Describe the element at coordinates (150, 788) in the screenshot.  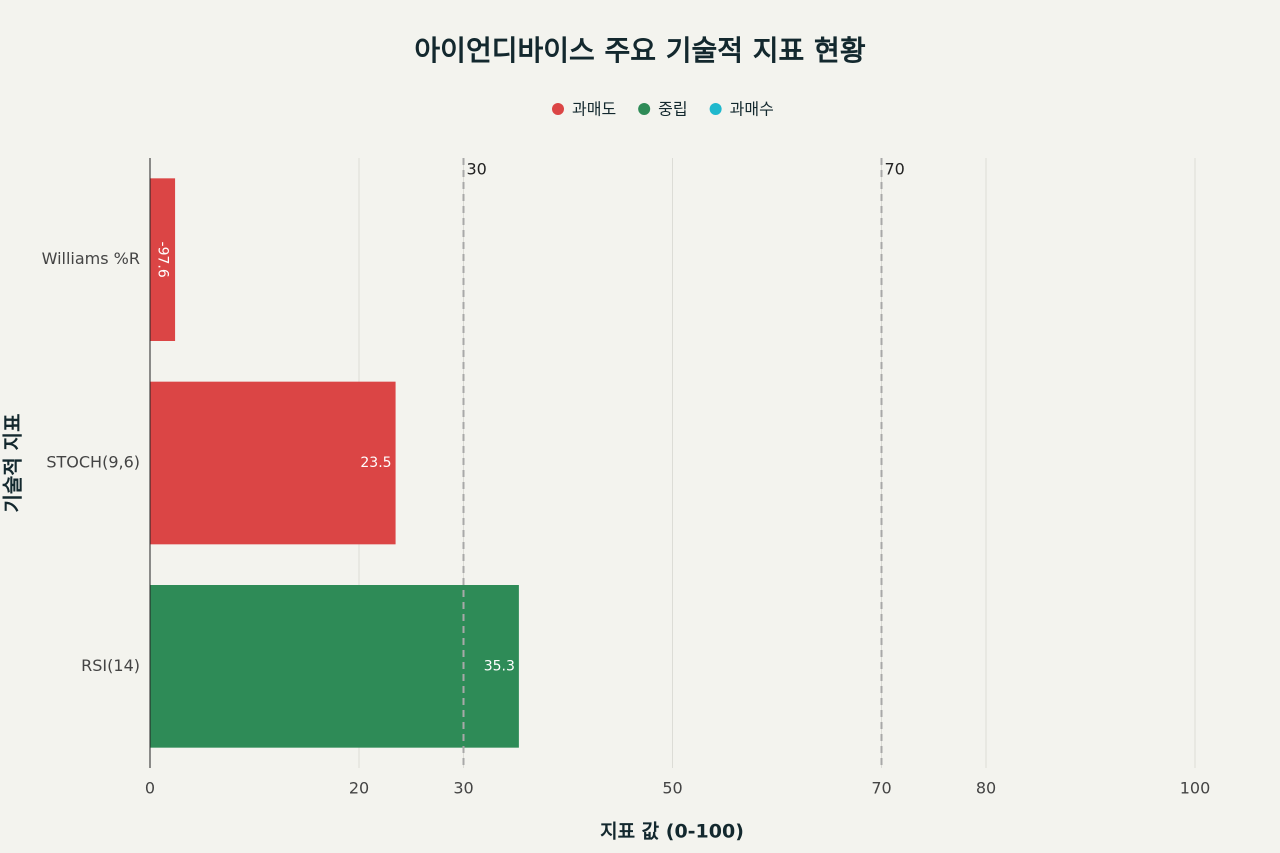
I see `x-tick-label: 0` at that location.